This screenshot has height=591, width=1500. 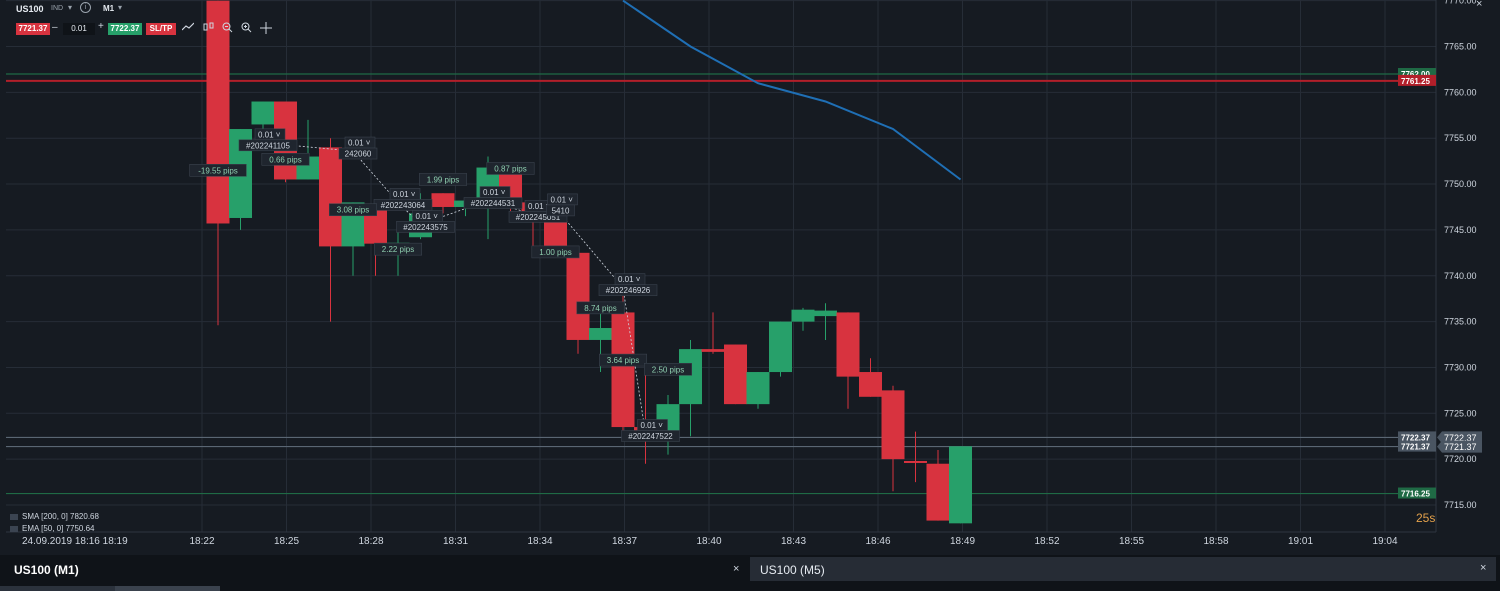 What do you see at coordinates (1384, 541) in the screenshot?
I see `x-tick-label: 19:04` at bounding box center [1384, 541].